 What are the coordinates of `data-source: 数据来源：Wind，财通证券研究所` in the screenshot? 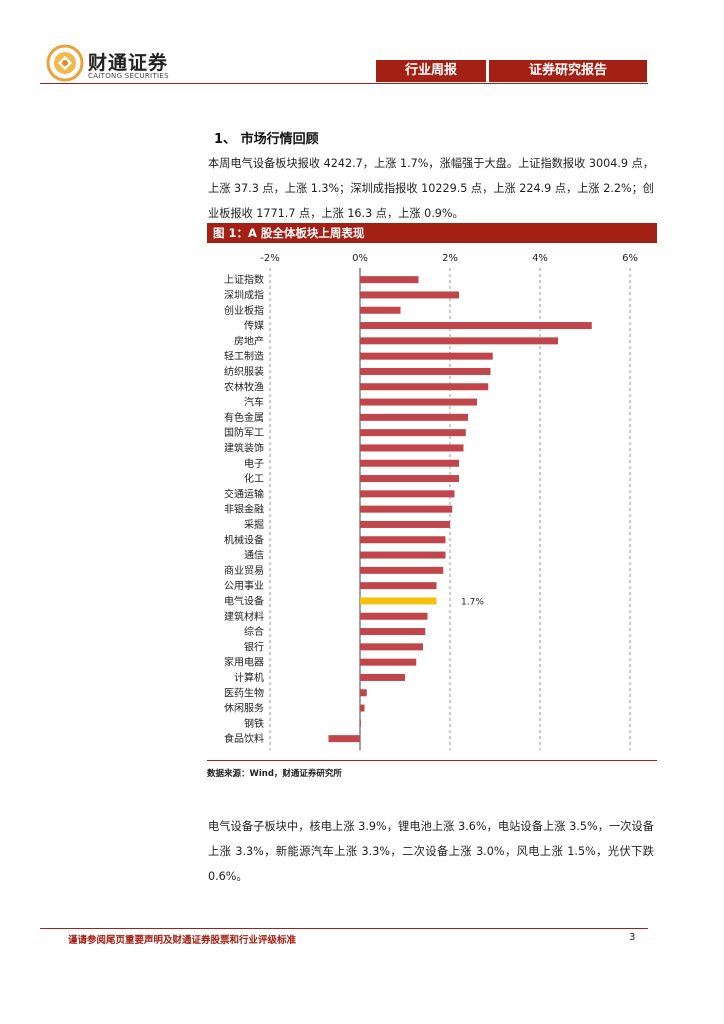 It's located at (274, 774).